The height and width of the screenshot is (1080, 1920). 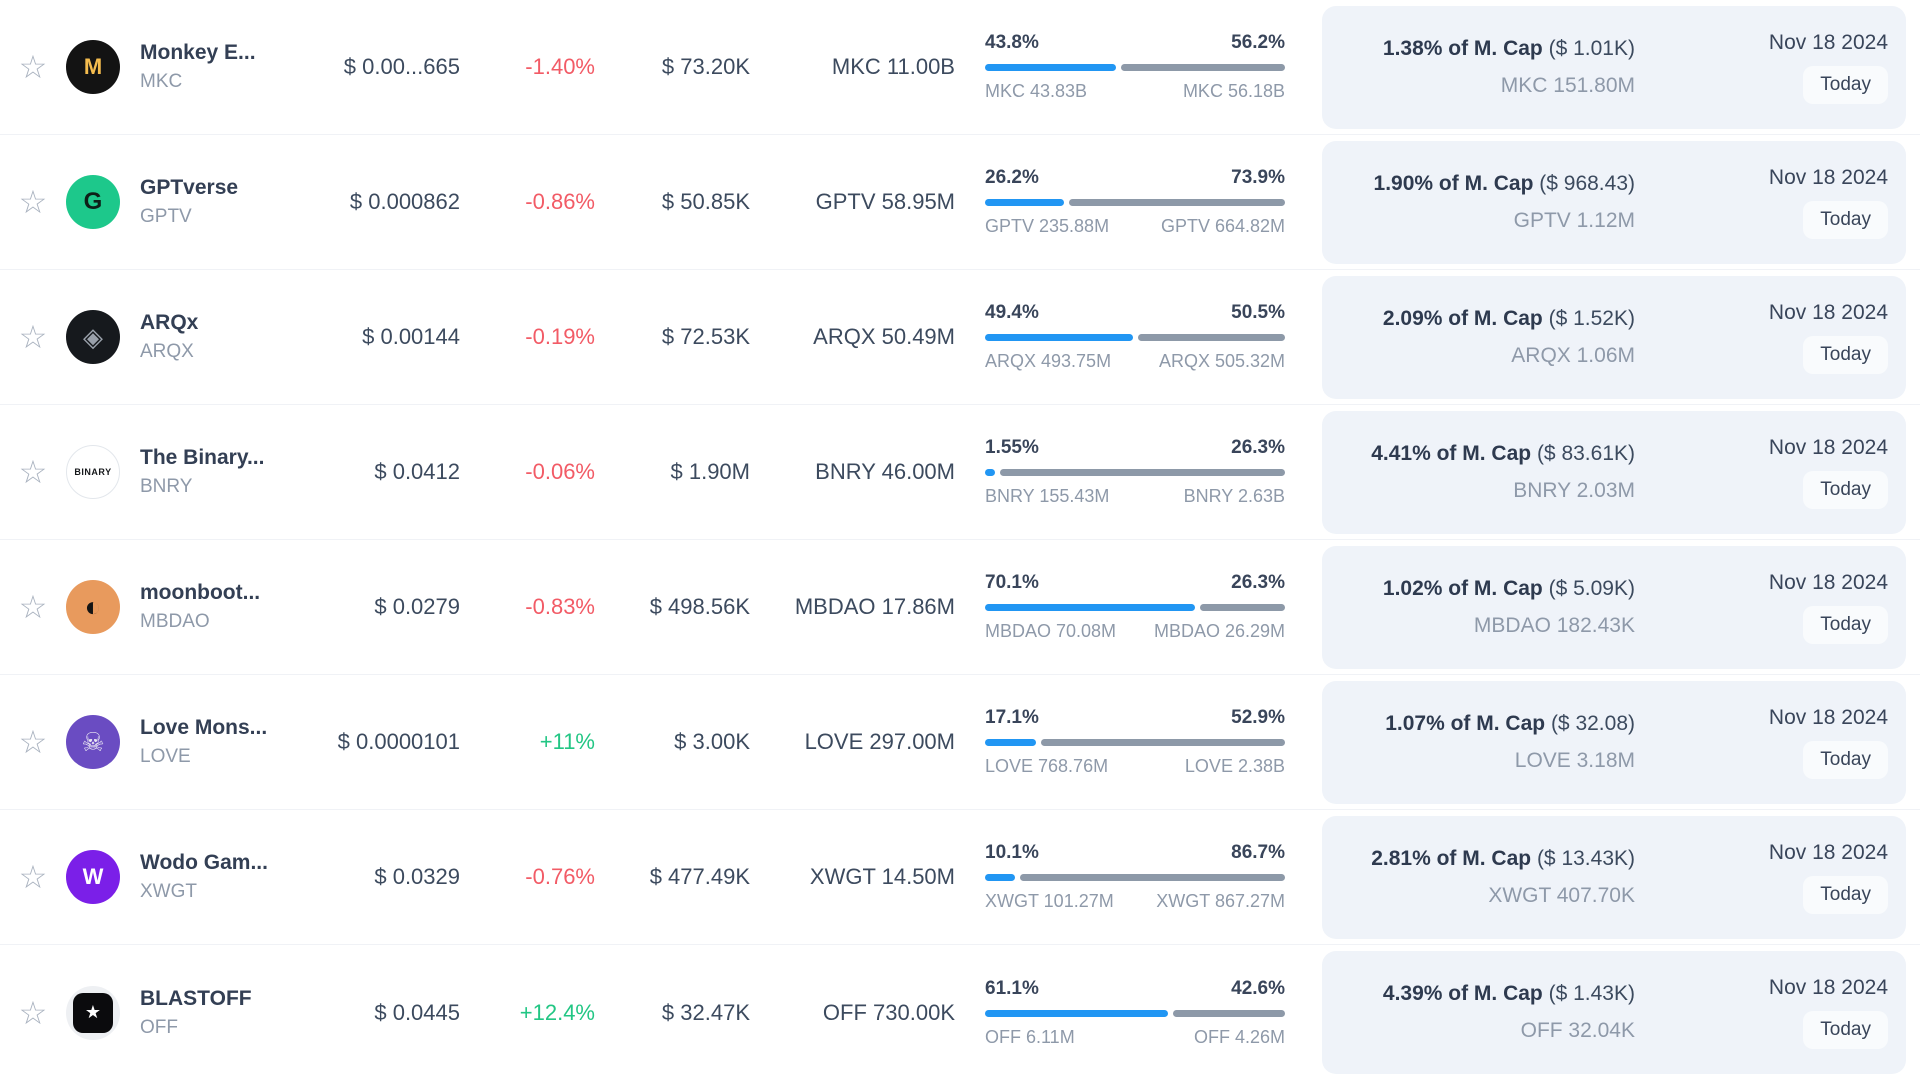 What do you see at coordinates (705, 201) in the screenshot?
I see `volume-value: $ 50.85K` at bounding box center [705, 201].